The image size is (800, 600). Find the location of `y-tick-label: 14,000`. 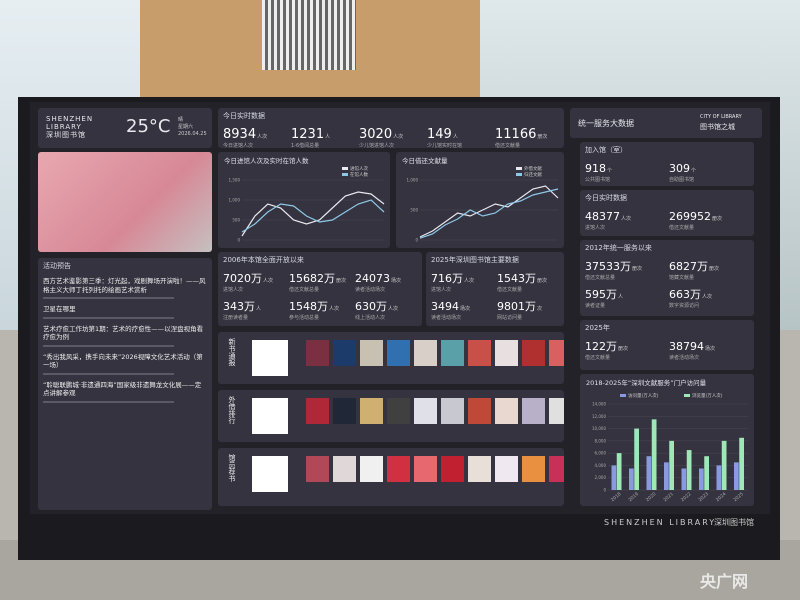

y-tick-label: 14,000 is located at coordinates (599, 404).